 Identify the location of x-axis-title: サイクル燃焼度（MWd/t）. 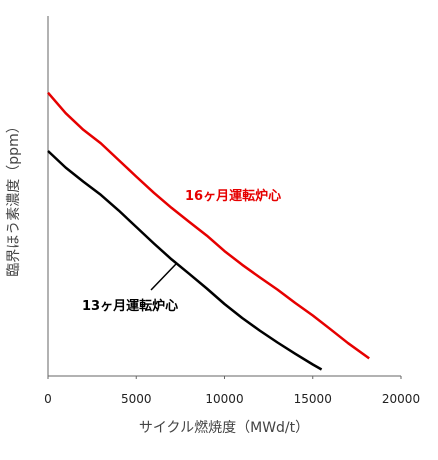
(224, 427).